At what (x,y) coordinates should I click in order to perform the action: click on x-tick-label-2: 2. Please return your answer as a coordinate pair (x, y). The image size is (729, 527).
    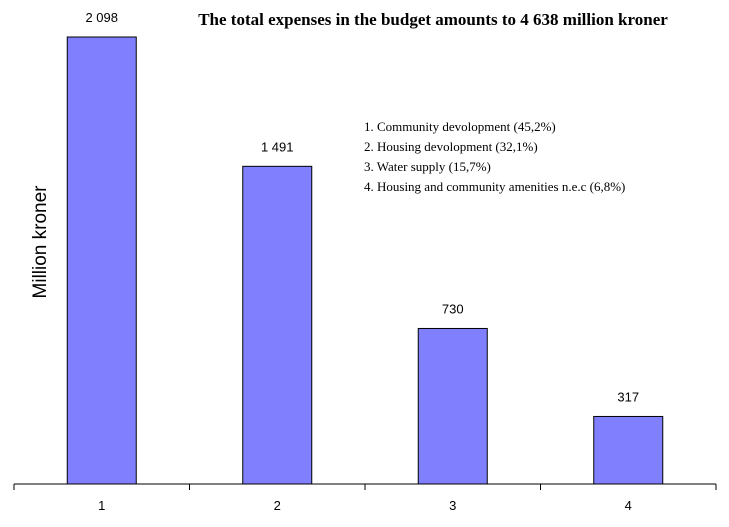
    Looking at the image, I should click on (277, 505).